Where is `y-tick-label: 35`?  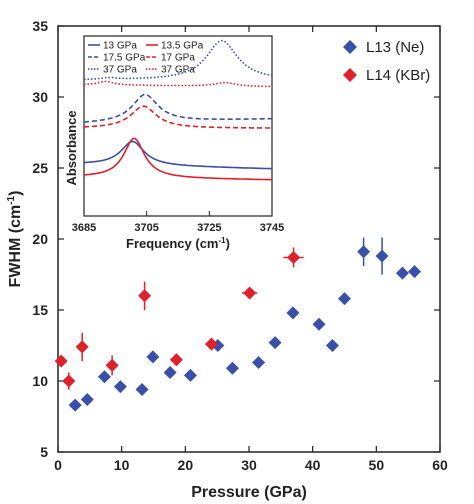 y-tick-label: 35 is located at coordinates (40, 26).